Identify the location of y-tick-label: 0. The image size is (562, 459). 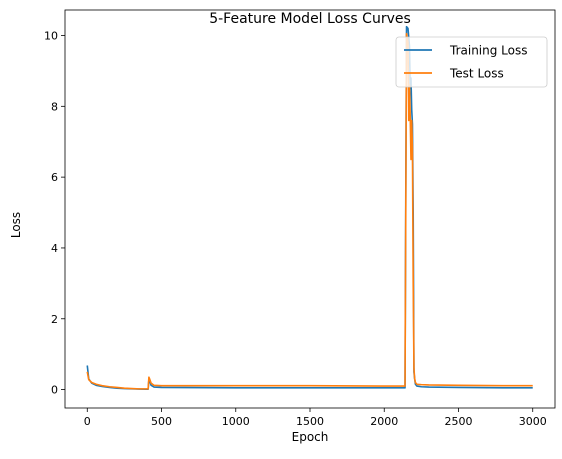
(54, 390).